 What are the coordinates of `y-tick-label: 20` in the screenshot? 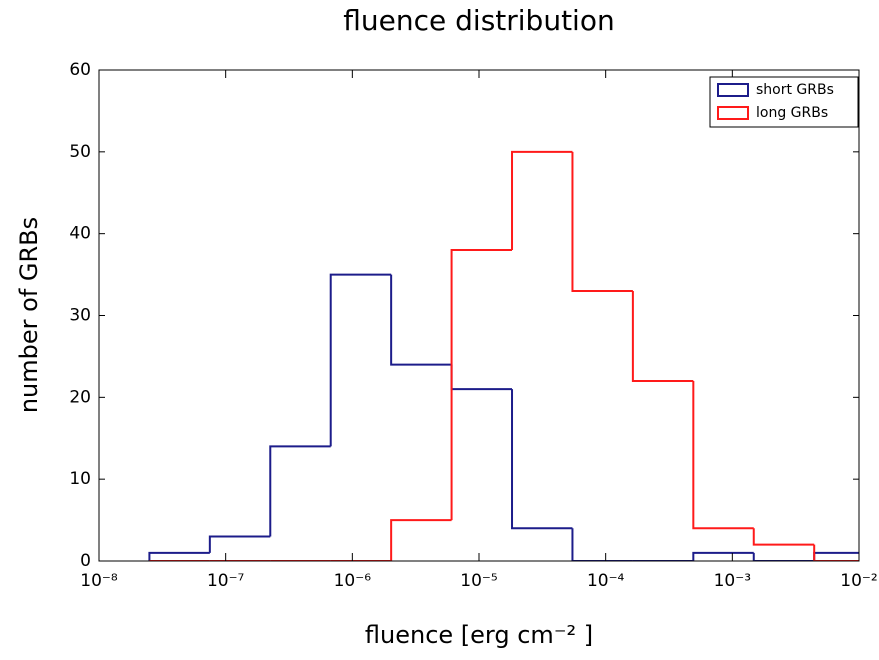 It's located at (80, 397).